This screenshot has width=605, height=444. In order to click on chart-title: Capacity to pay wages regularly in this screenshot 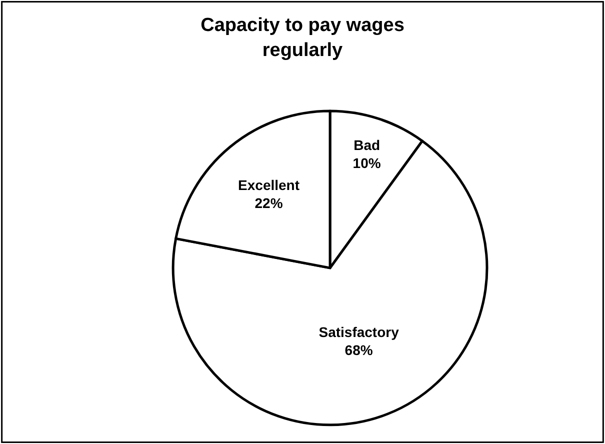, I will do `click(302, 38)`.